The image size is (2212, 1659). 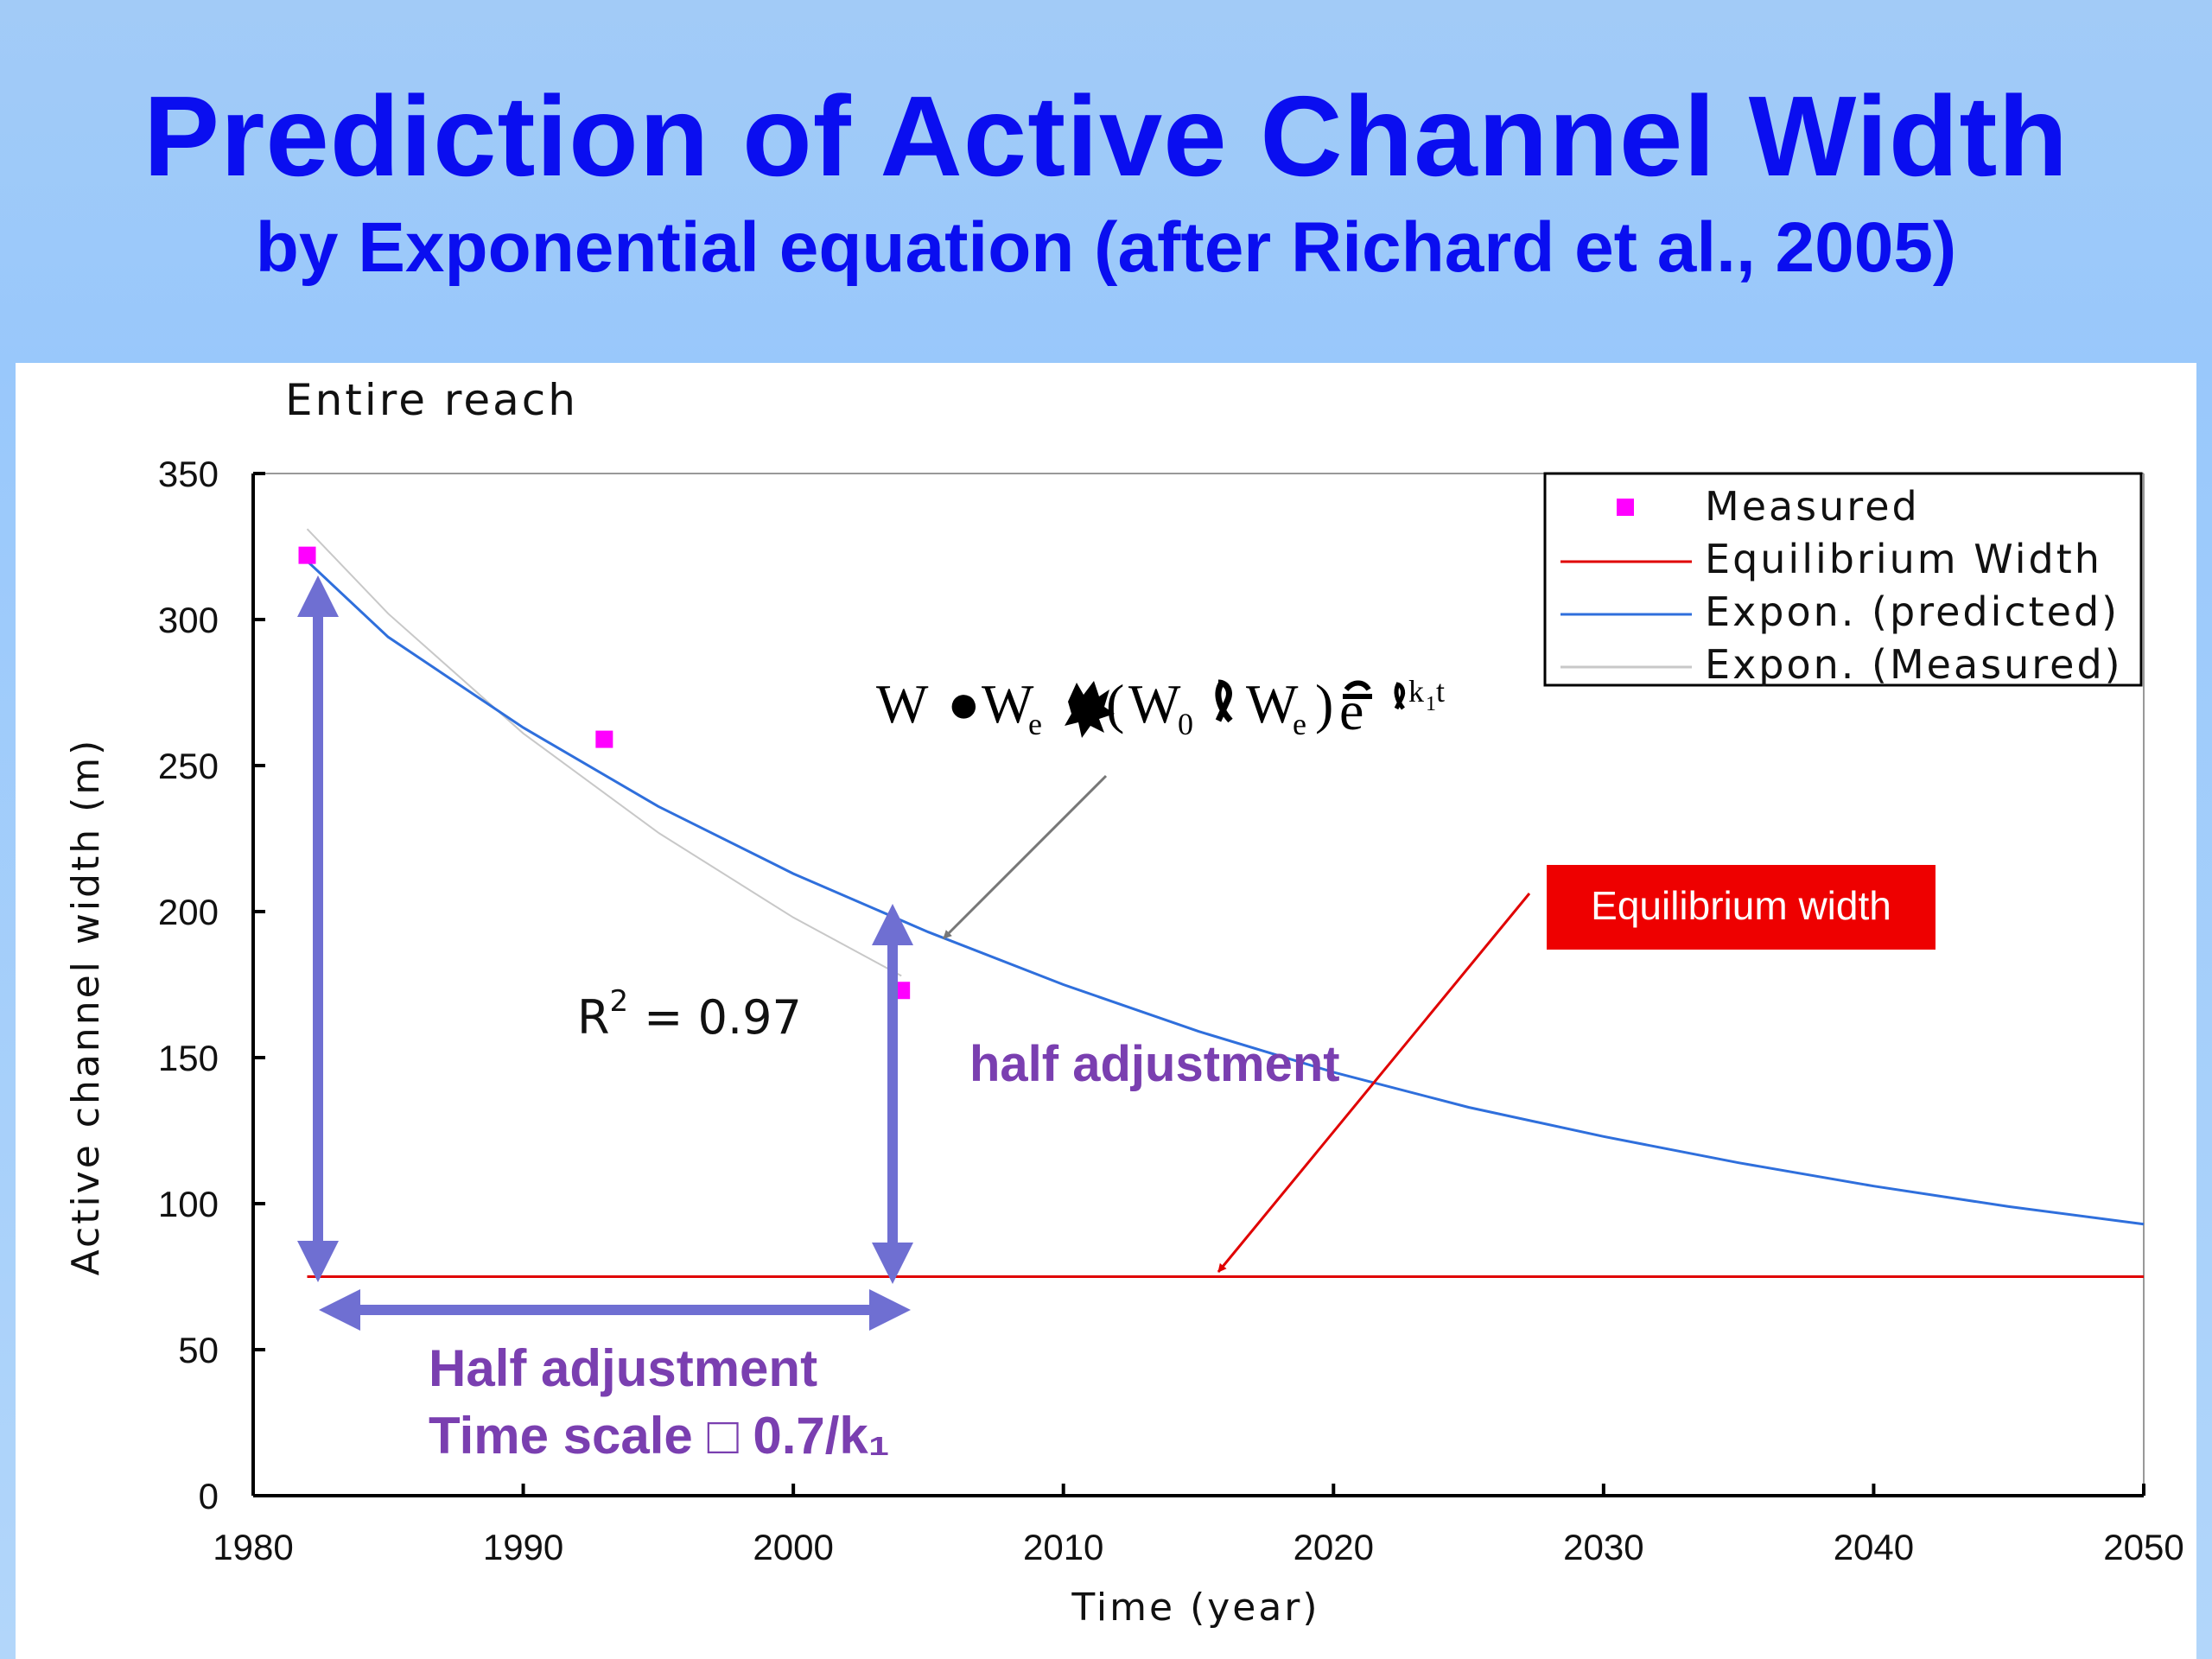 I want to click on y-tick-label: 0, so click(x=209, y=1496).